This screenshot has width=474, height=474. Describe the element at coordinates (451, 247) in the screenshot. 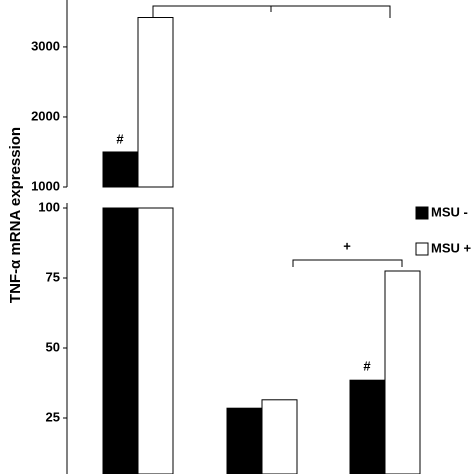

I see `legend-label: MSU +` at that location.